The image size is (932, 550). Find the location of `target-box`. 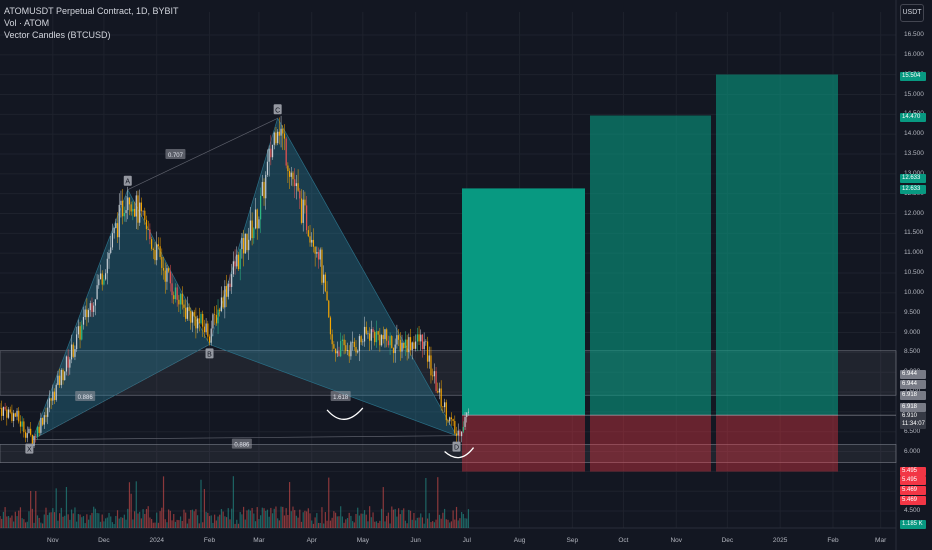

target-box is located at coordinates (777, 245).